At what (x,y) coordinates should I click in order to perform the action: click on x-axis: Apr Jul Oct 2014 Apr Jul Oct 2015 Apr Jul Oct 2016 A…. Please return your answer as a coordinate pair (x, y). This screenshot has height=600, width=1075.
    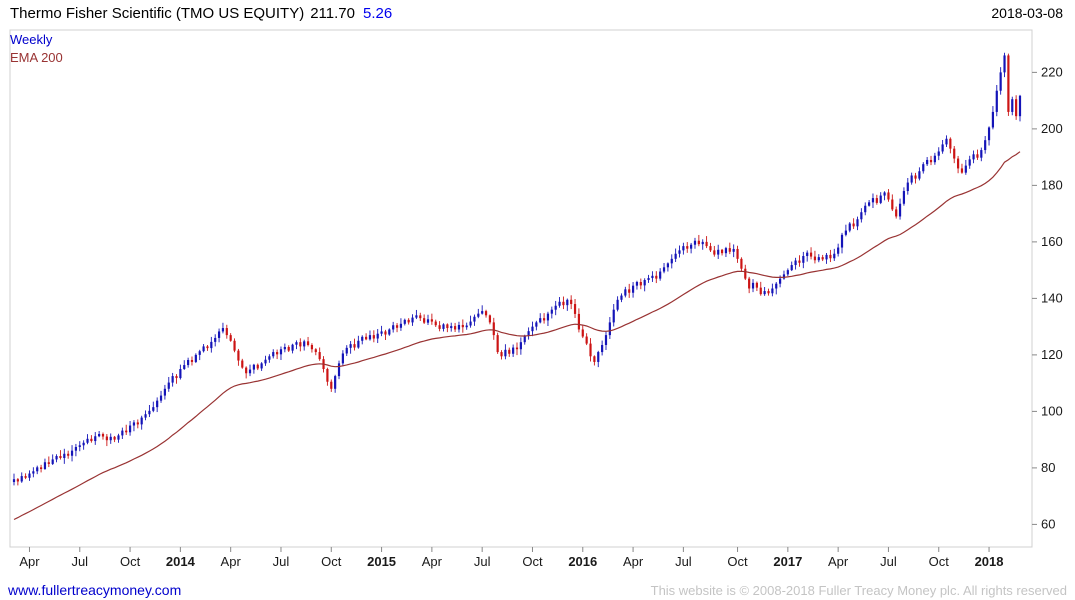
    Looking at the image, I should click on (511, 558).